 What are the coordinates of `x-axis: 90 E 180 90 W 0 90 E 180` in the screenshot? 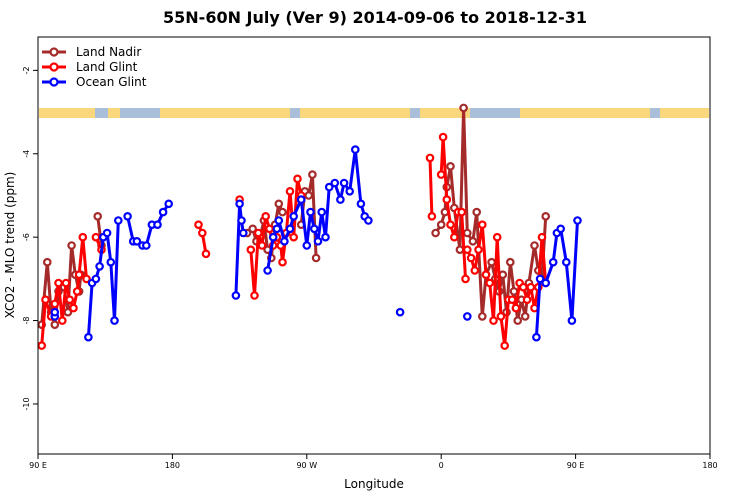 It's located at (373, 462).